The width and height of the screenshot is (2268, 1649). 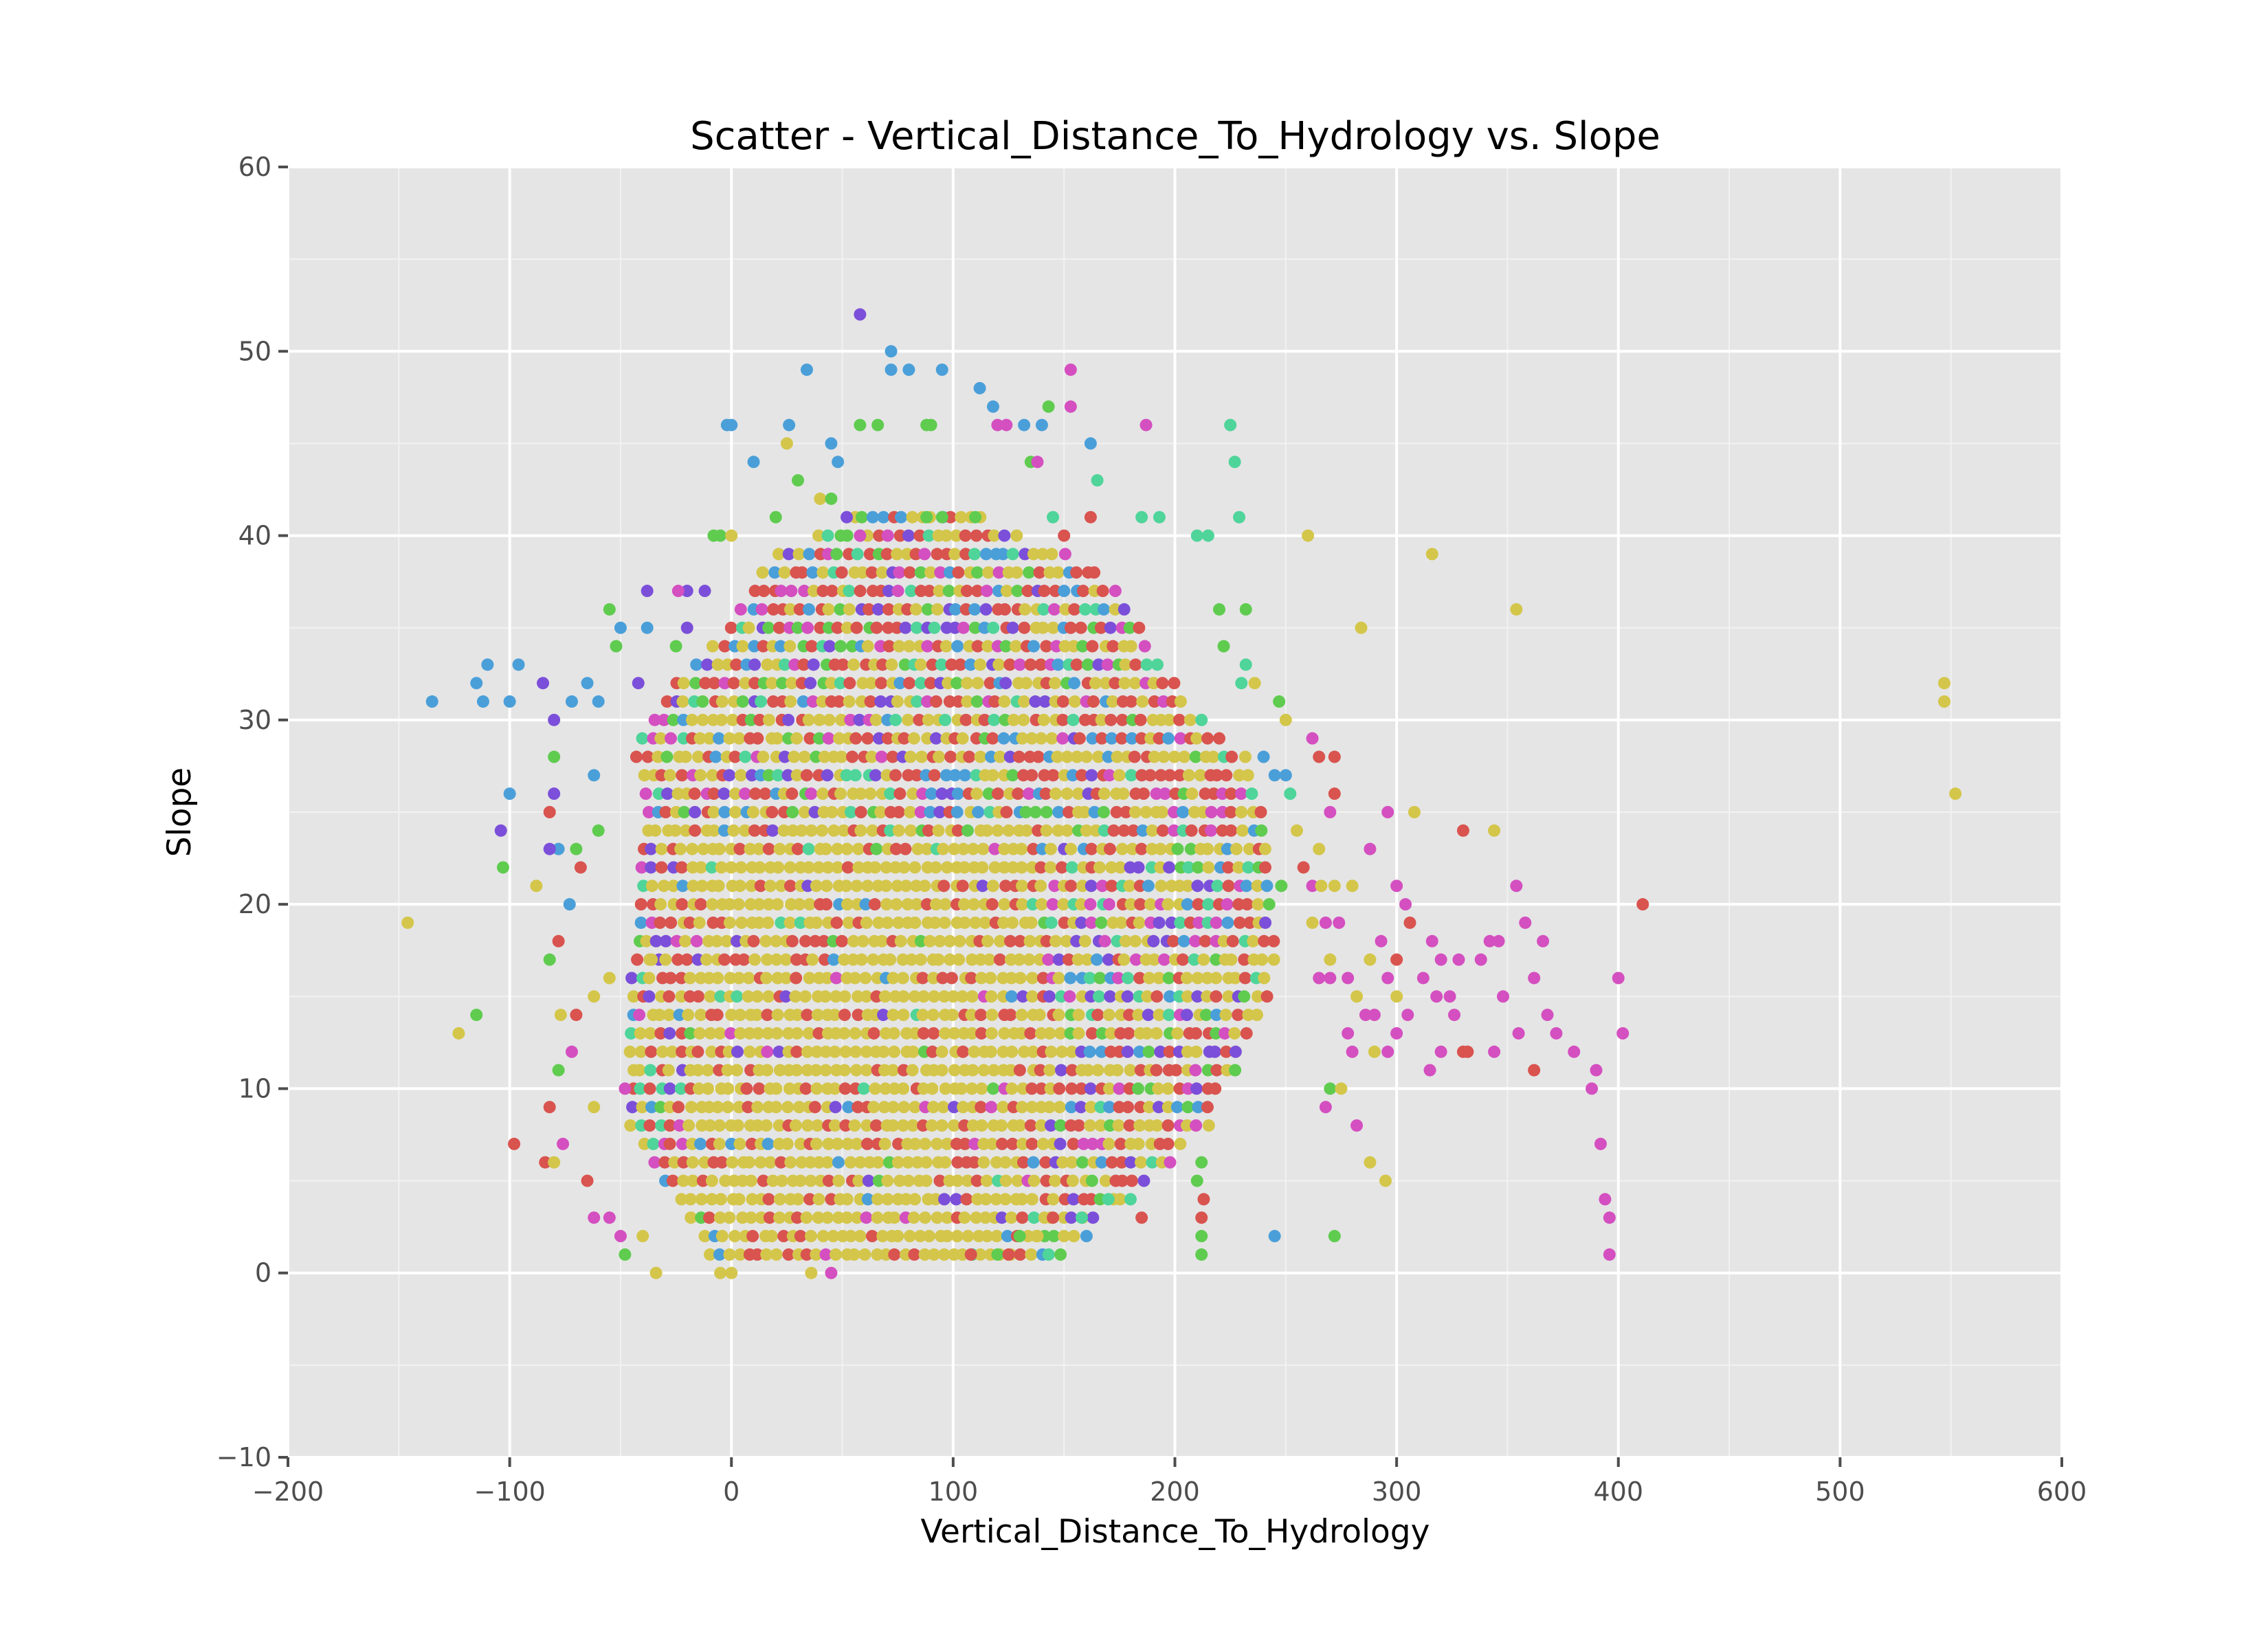 I want to click on y-tick-label: 40, so click(x=254, y=536).